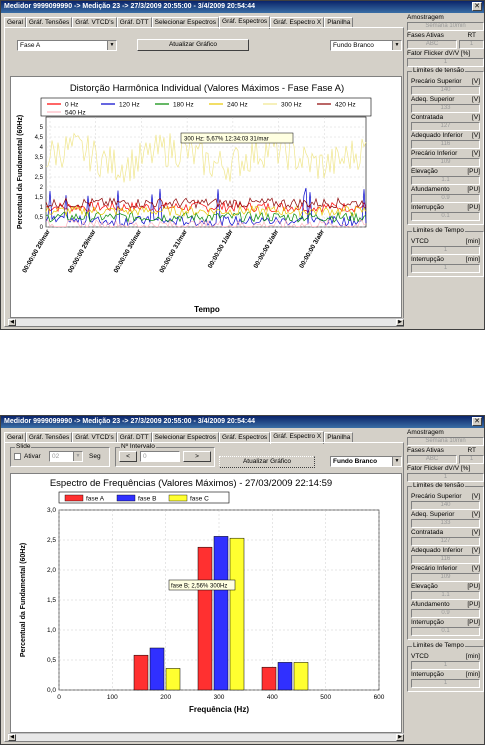 The width and height of the screenshot is (485, 747). Describe the element at coordinates (438, 231) in the screenshot. I see `time-limits-title: Limites de Tempo` at that location.